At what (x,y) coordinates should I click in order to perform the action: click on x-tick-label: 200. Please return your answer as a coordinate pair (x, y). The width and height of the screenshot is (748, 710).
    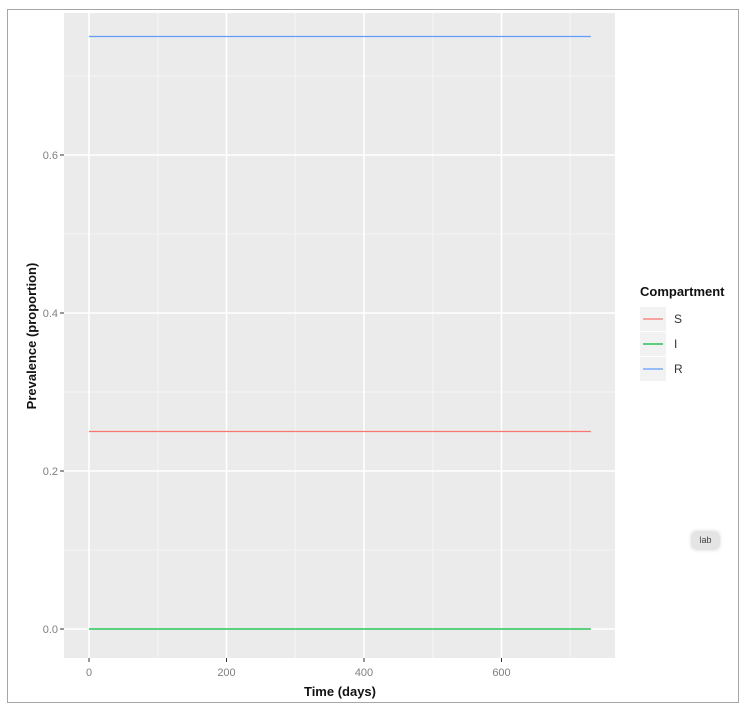
    Looking at the image, I should click on (226, 673).